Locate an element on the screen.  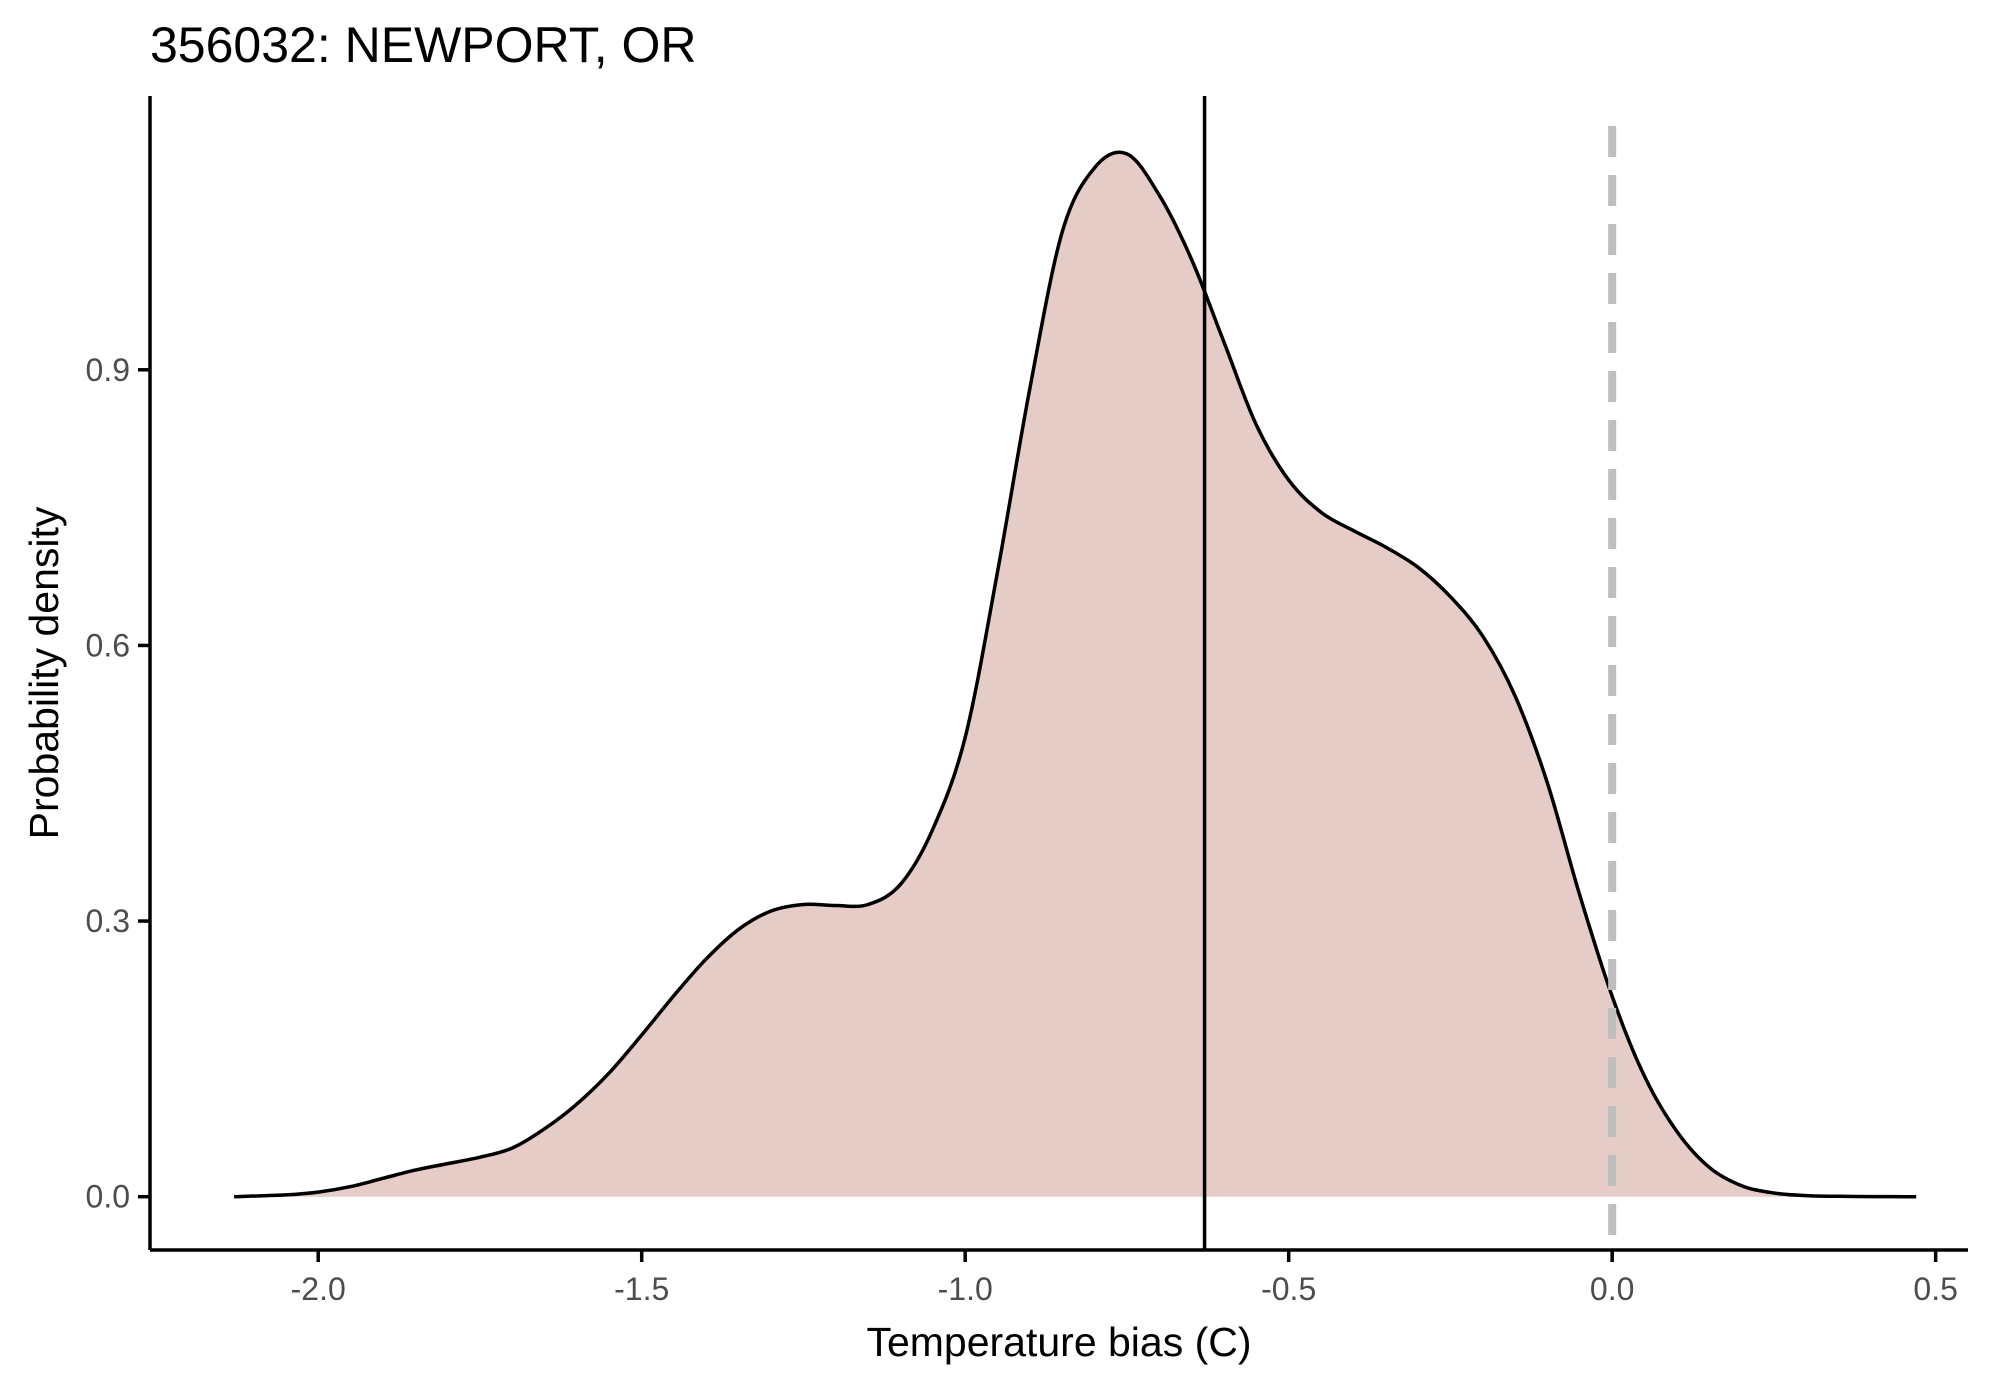
chart-title: 356032: NEWPORT, OR is located at coordinates (423, 45).